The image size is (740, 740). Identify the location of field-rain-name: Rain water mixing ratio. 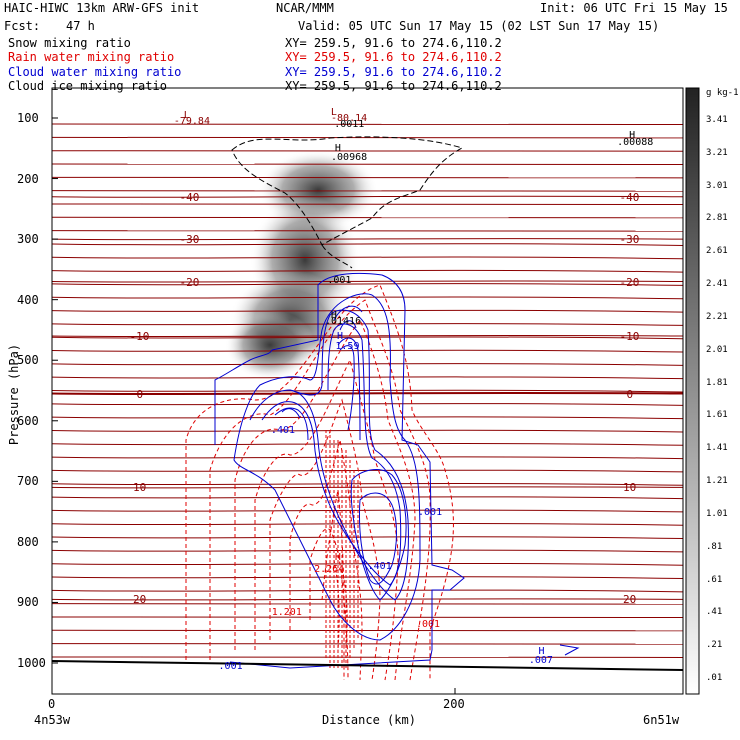
(91, 57).